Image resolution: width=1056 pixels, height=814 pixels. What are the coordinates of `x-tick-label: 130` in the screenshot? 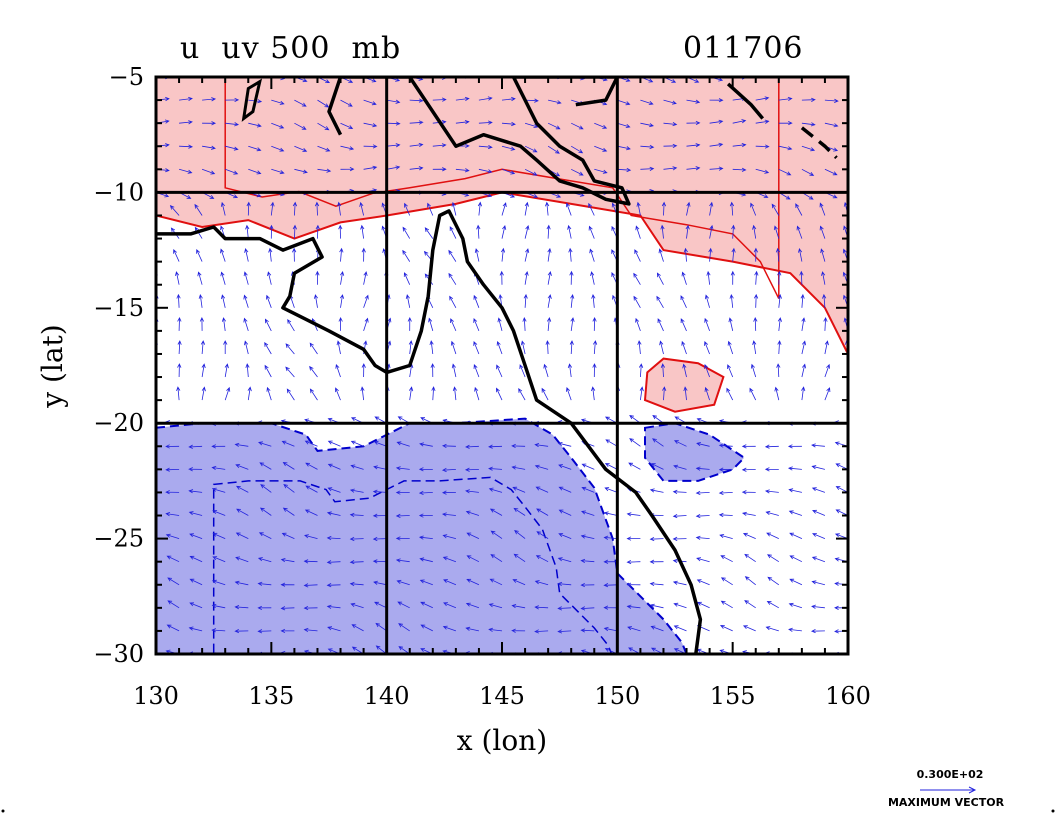 It's located at (156, 696).